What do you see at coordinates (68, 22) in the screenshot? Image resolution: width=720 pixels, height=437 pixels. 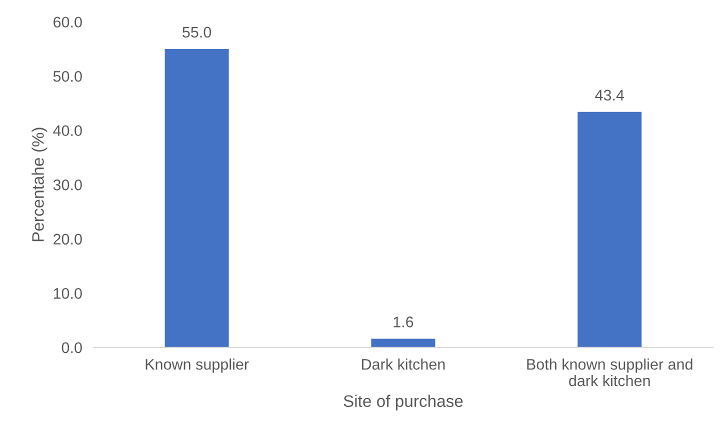 I see `y-tick-label: 60.0` at bounding box center [68, 22].